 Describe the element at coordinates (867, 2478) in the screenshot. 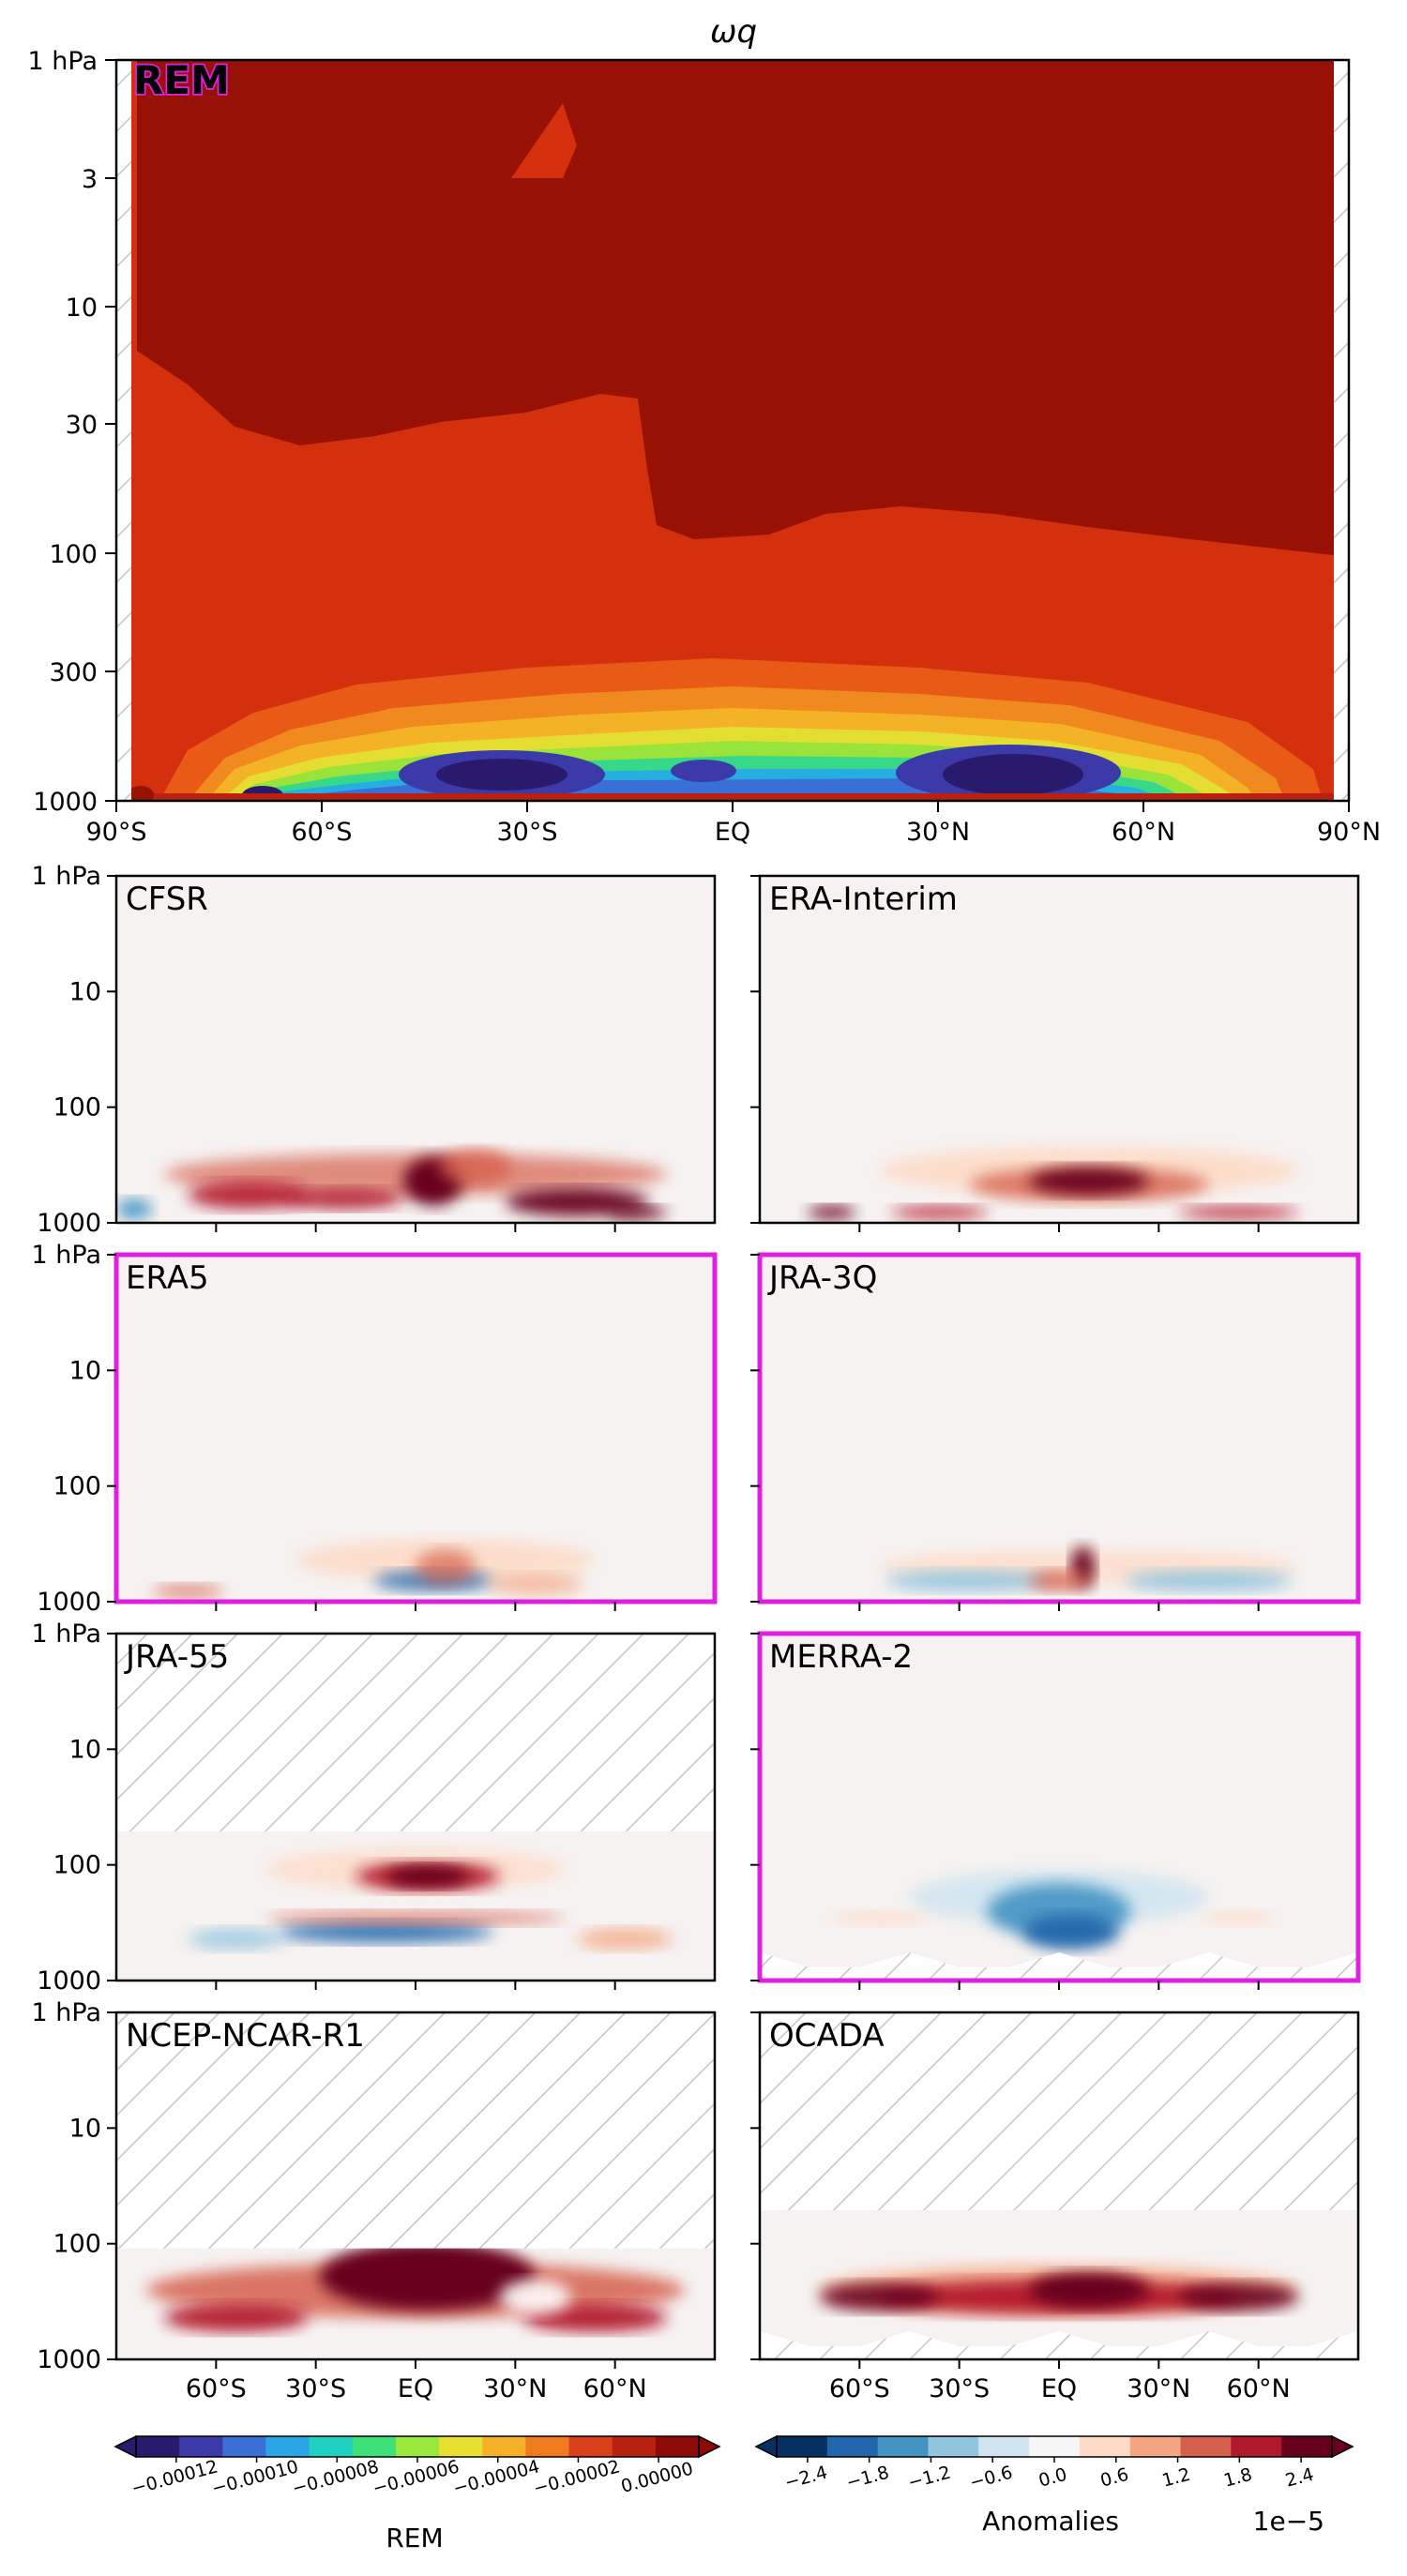

I see `colorbar-tick-label: −1.8` at that location.